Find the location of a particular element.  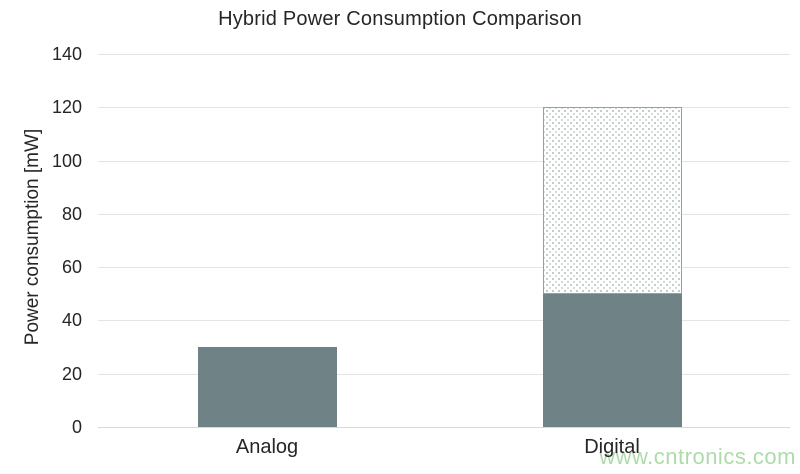

y-tick-label-40: 40 is located at coordinates (71, 320).